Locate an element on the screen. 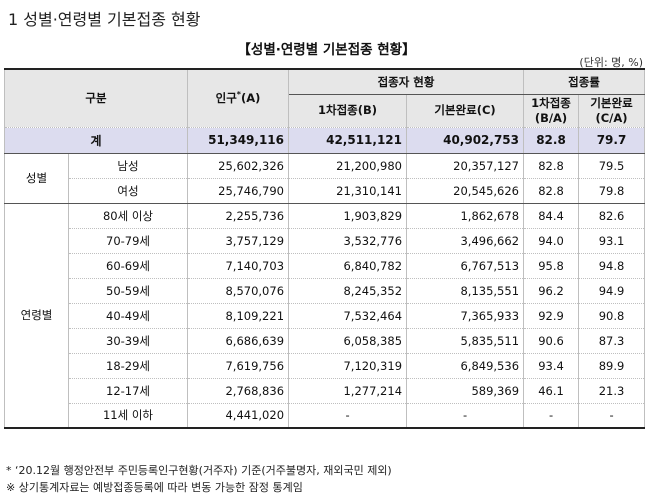  cell-completed: 8,135,551 is located at coordinates (465, 291).